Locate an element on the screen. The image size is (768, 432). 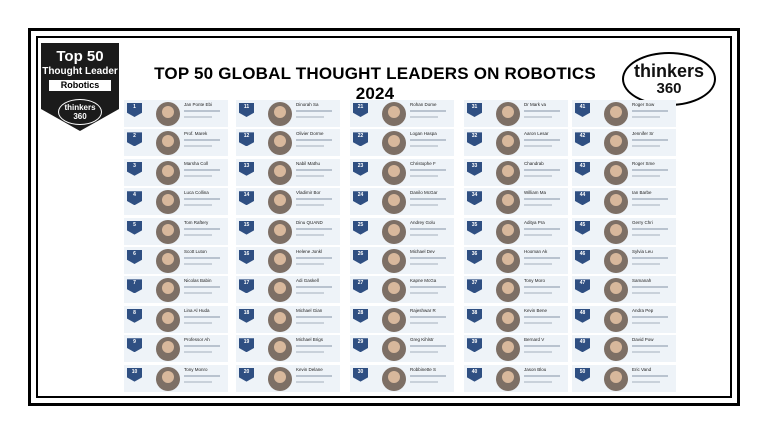
leader-card: 28 Rajeshwar R is located at coordinates (402, 319).